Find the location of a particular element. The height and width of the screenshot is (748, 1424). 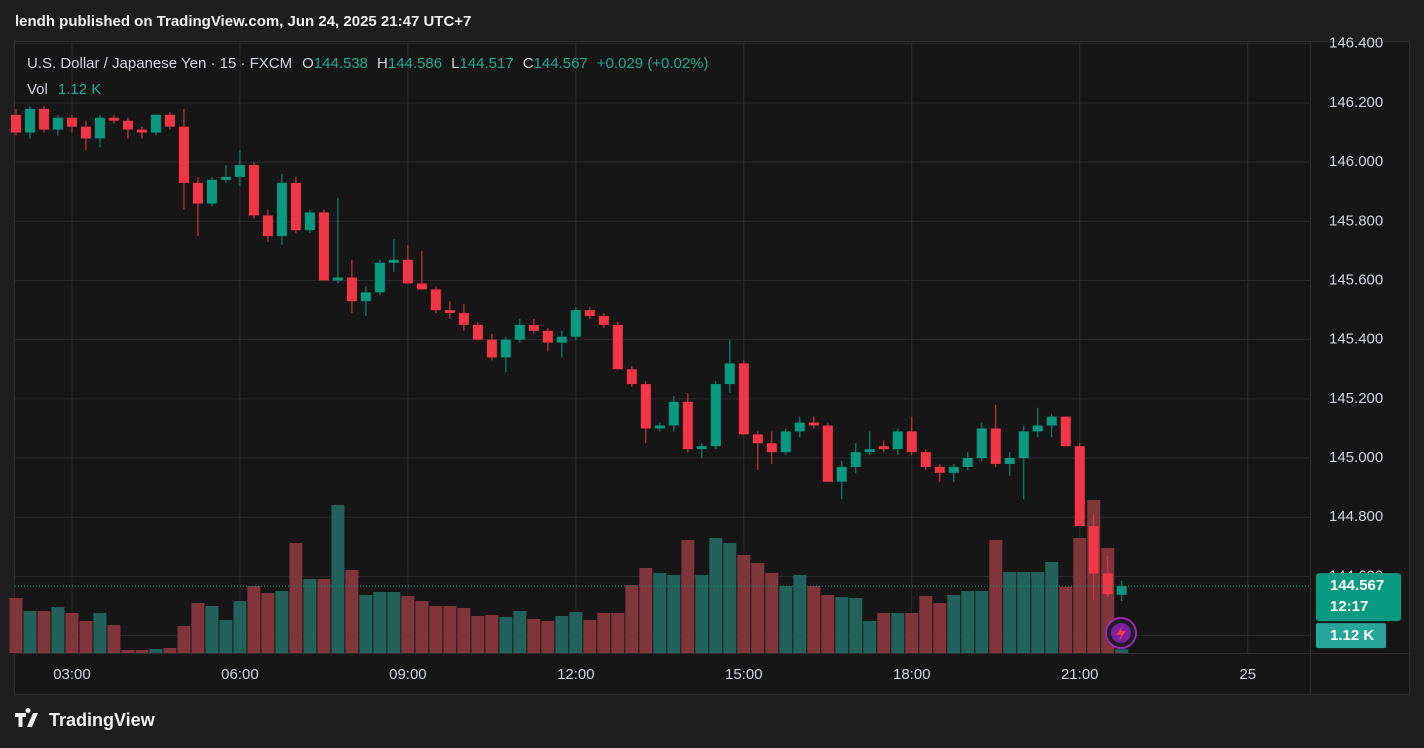

volume-legend: Vol 1.12 K is located at coordinates (64, 89).